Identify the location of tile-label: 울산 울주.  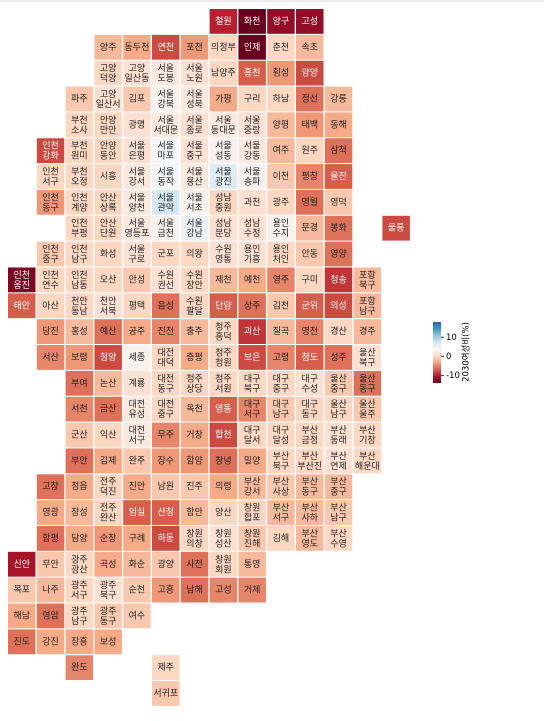
(367, 409).